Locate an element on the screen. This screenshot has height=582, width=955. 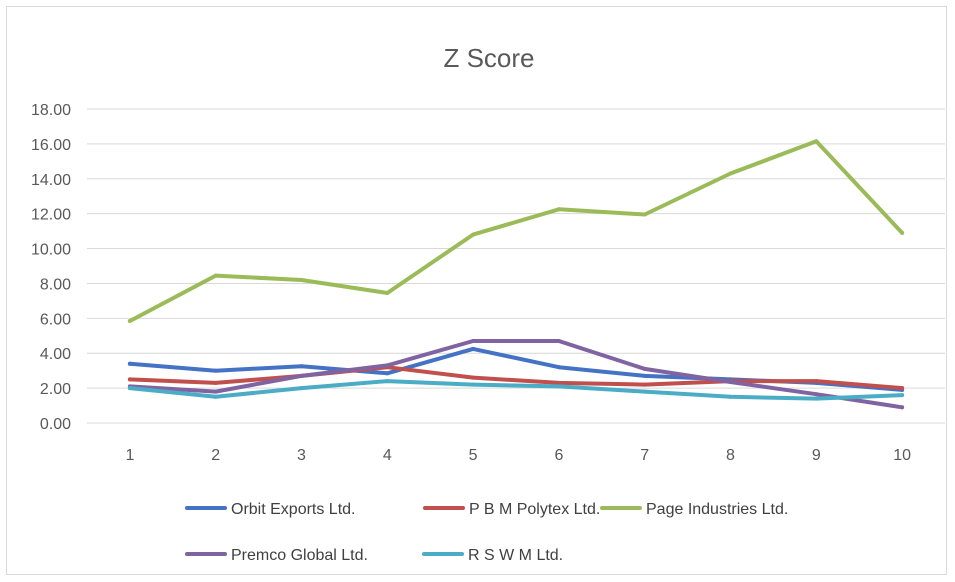
y-tick-label: 8.00 is located at coordinates (55, 284).